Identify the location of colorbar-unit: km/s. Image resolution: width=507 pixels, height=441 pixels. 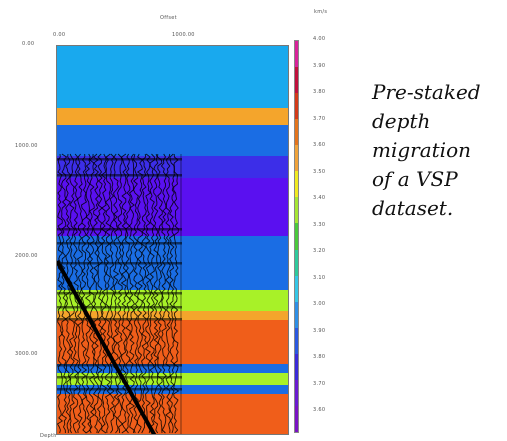
(321, 12).